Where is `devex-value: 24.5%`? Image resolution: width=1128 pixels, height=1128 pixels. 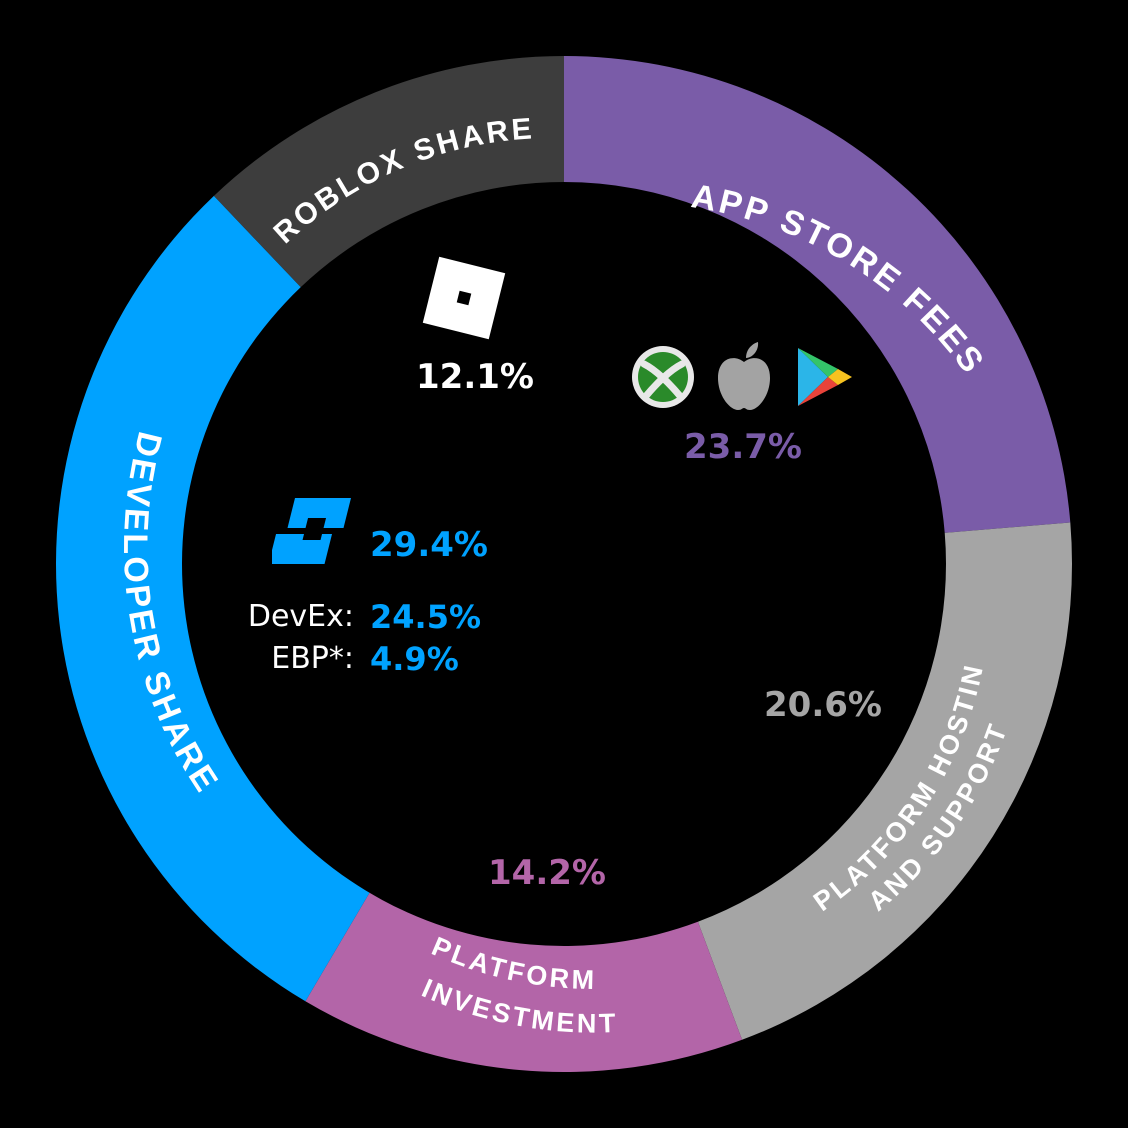 devex-value: 24.5% is located at coordinates (426, 617).